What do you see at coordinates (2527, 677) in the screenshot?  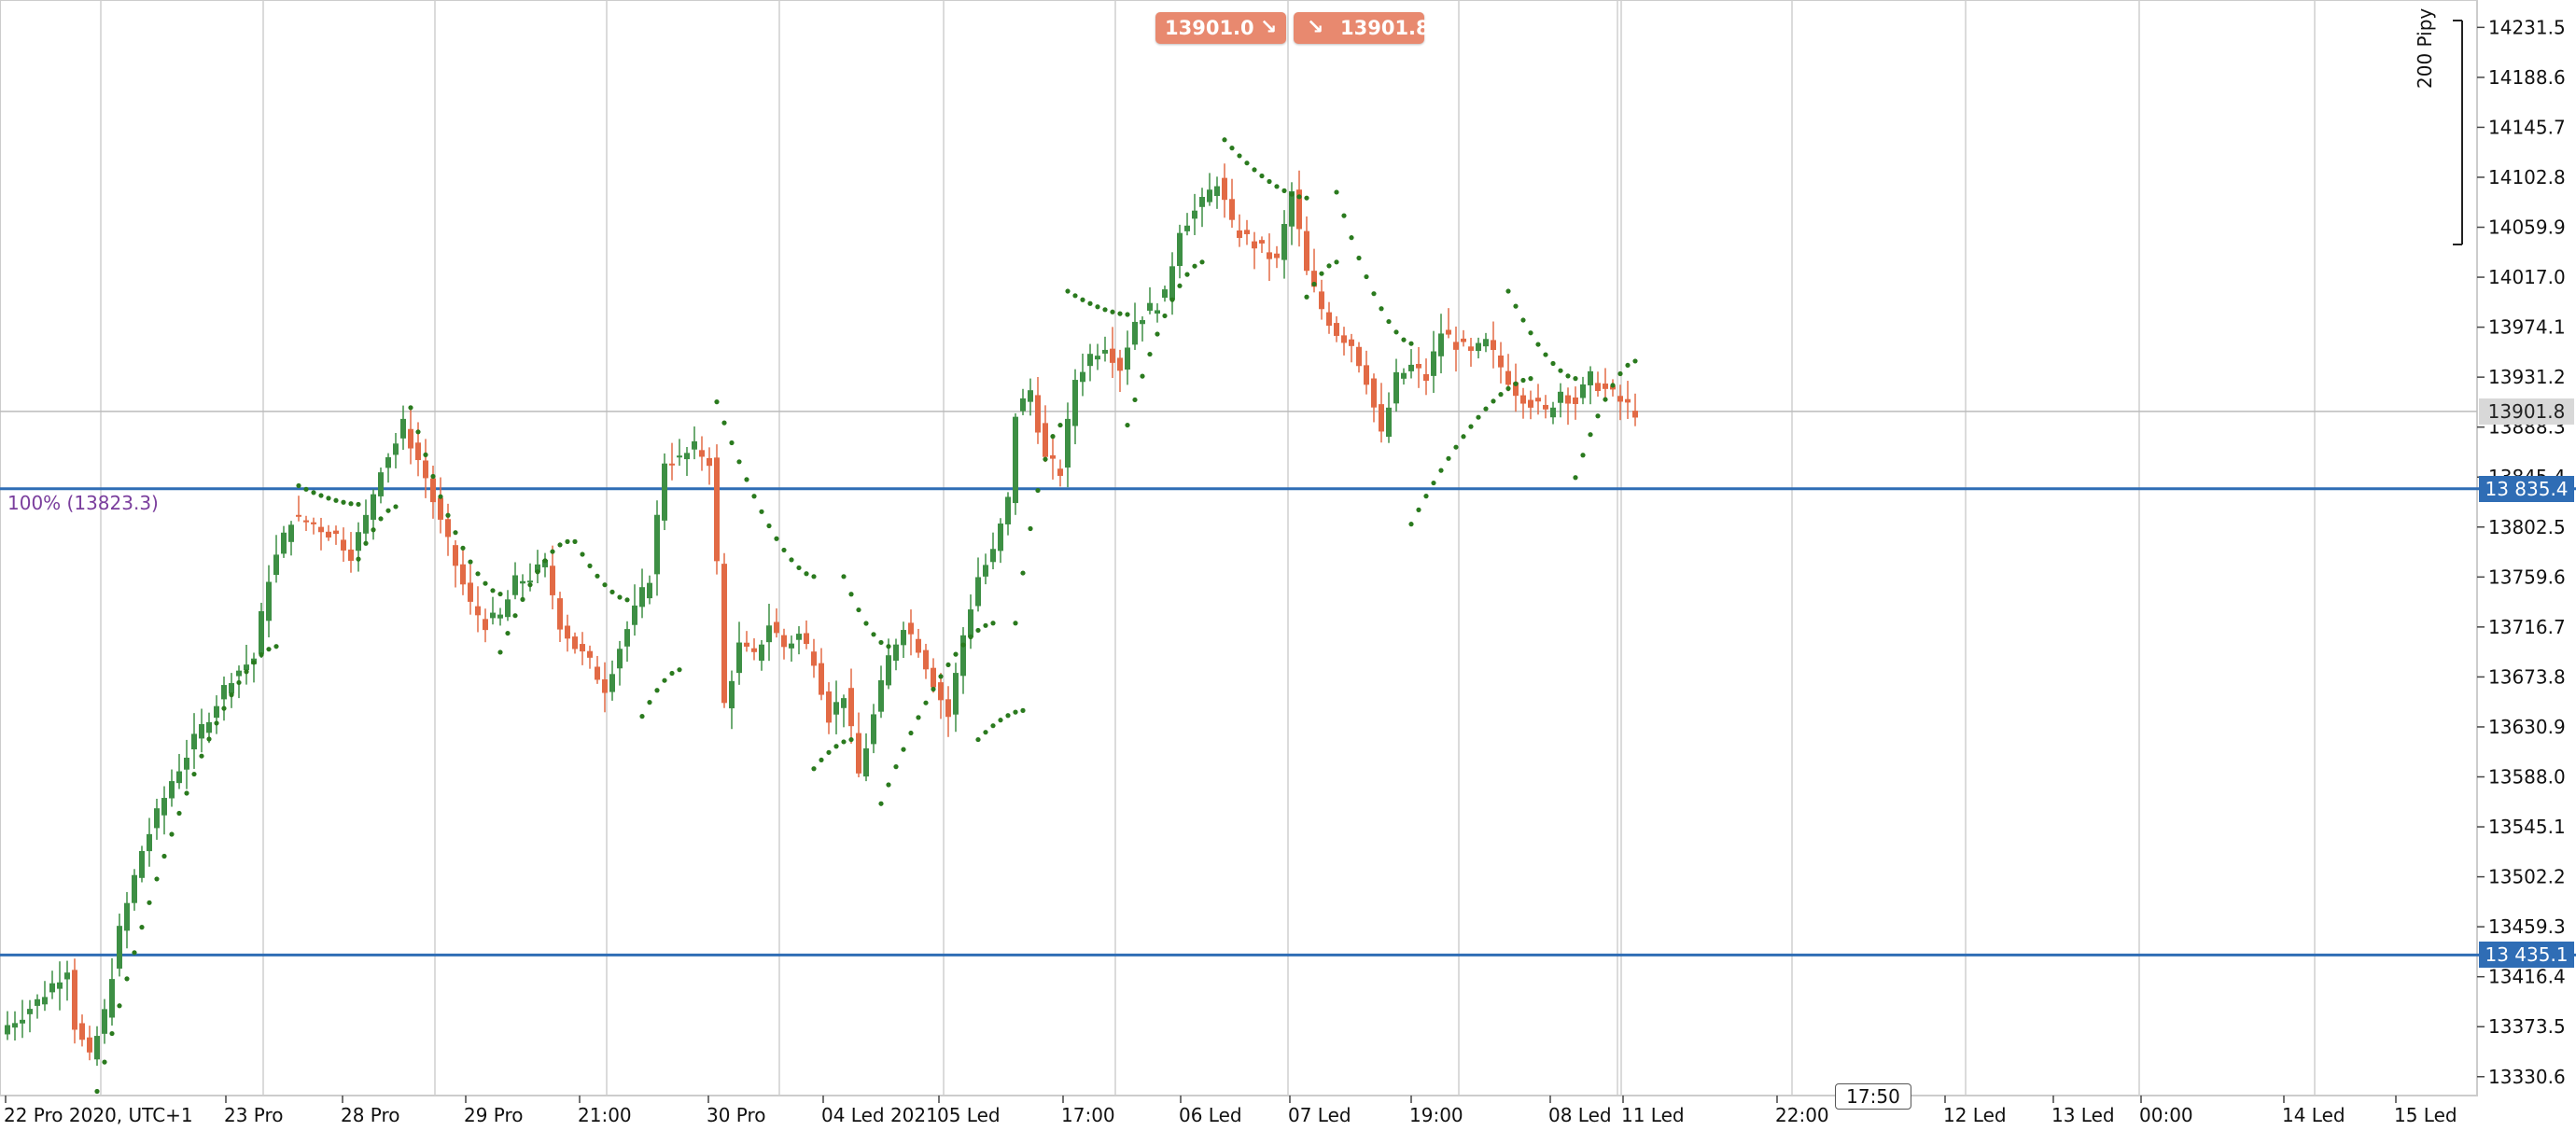 I see `price-tick-label: 13673.8` at bounding box center [2527, 677].